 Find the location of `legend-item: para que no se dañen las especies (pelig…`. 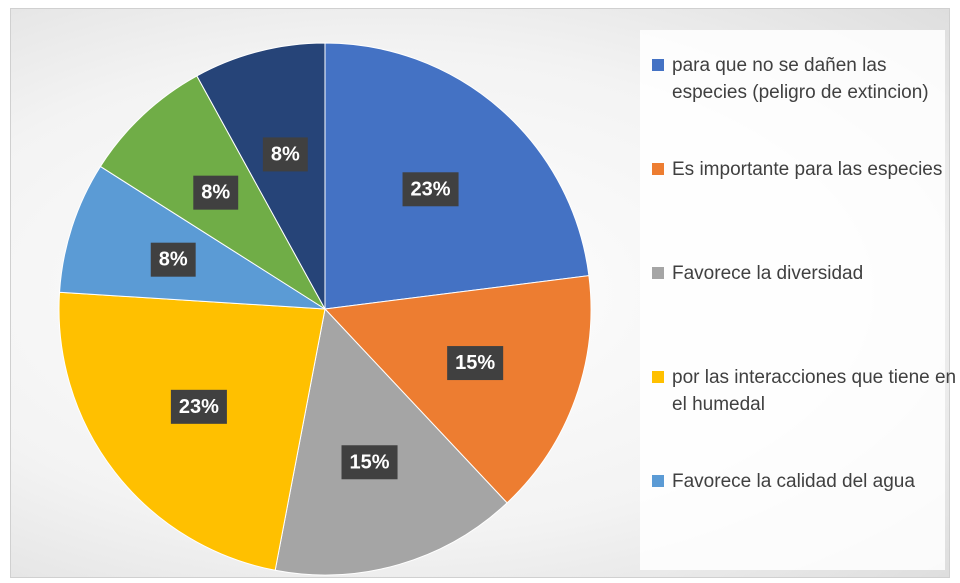

legend-item: para que no se dañen las especies (pelig… is located at coordinates (806, 79).